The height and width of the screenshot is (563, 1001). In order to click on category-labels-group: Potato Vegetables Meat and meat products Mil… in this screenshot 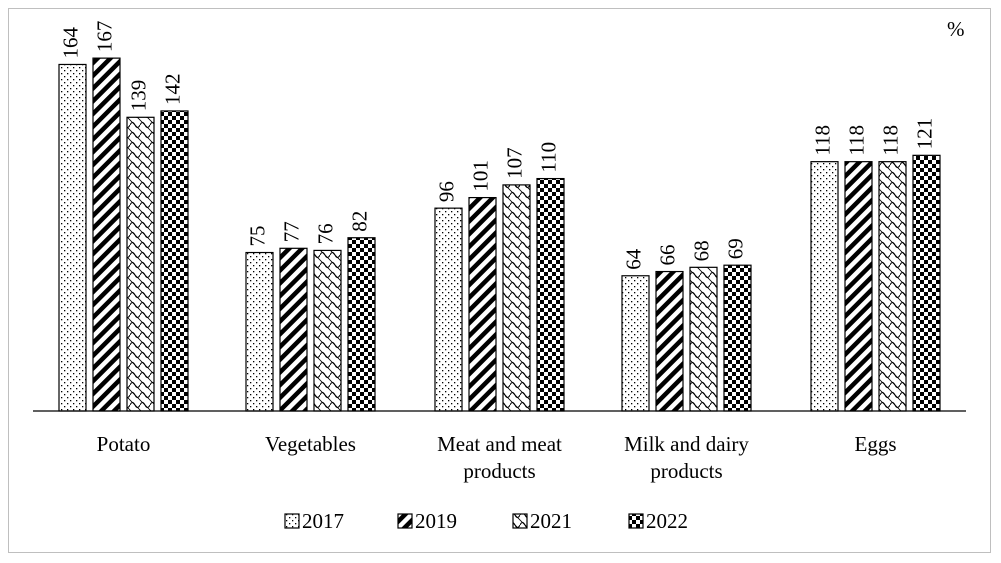, I will do `click(497, 457)`.